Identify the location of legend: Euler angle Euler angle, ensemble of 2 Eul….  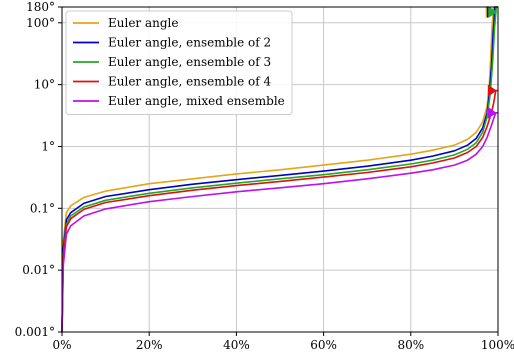
(179, 62).